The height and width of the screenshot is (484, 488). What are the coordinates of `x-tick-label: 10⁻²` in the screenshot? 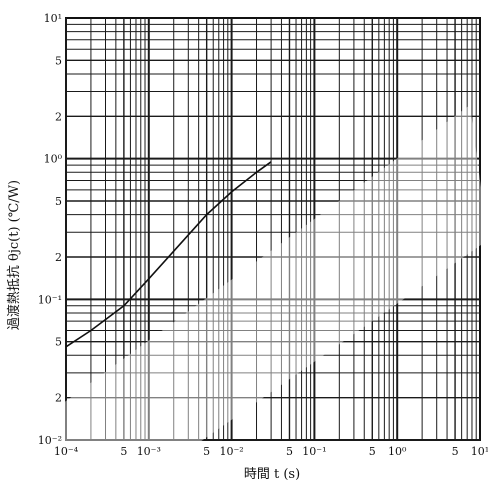 It's located at (231, 451).